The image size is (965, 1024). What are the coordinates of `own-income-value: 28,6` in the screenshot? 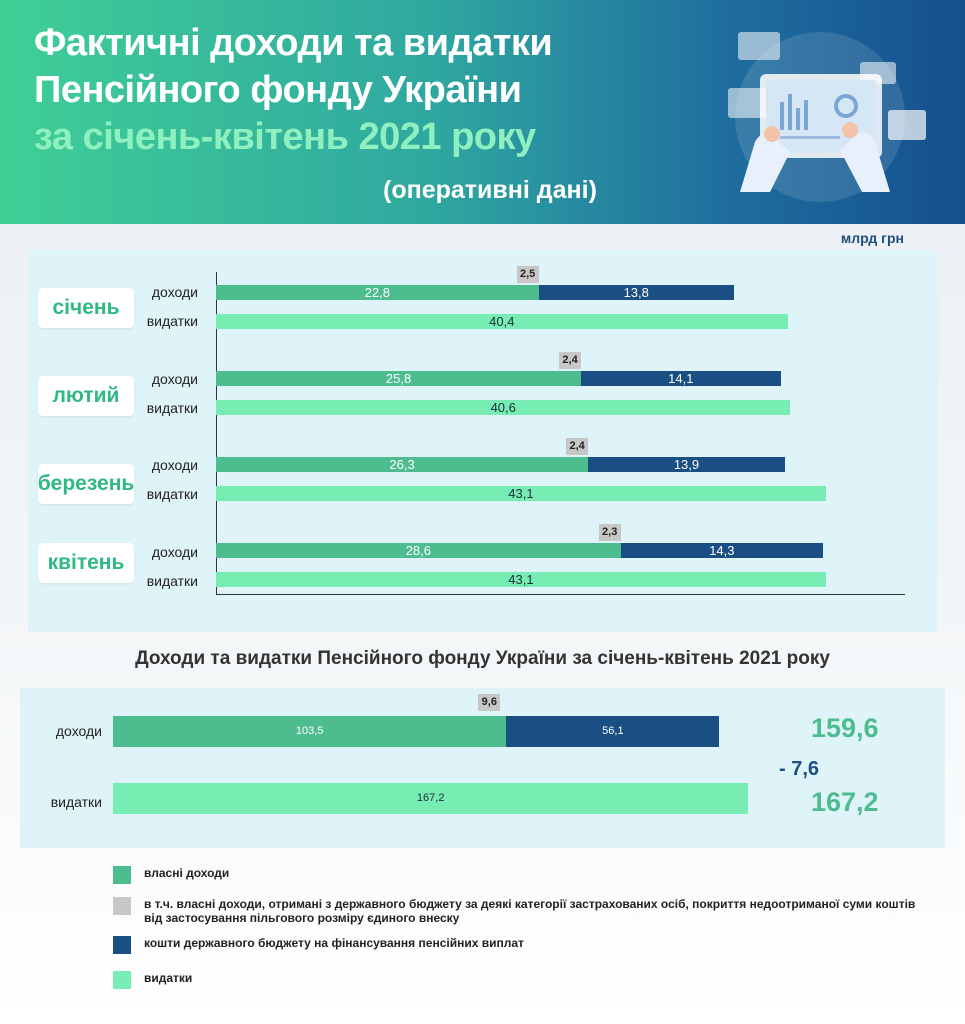 It's located at (418, 550).